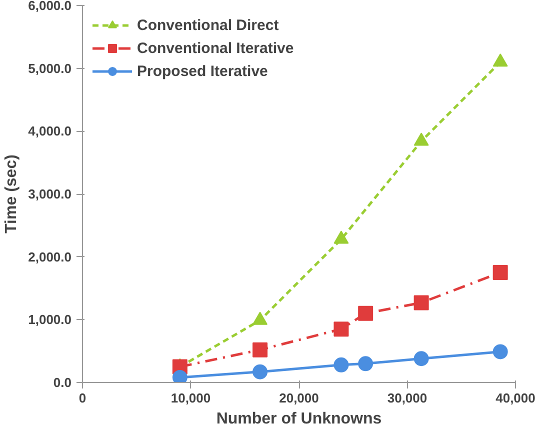  What do you see at coordinates (299, 398) in the screenshot?
I see `x-tick-label: 20,000` at bounding box center [299, 398].